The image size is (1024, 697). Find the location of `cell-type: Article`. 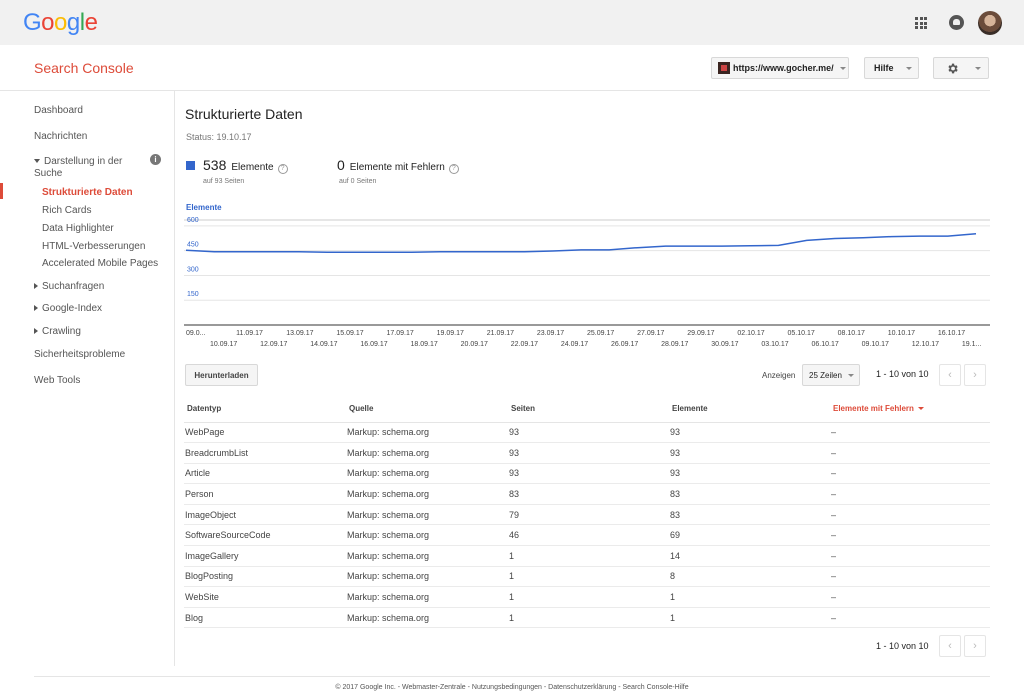

cell-type: Article is located at coordinates (265, 474).